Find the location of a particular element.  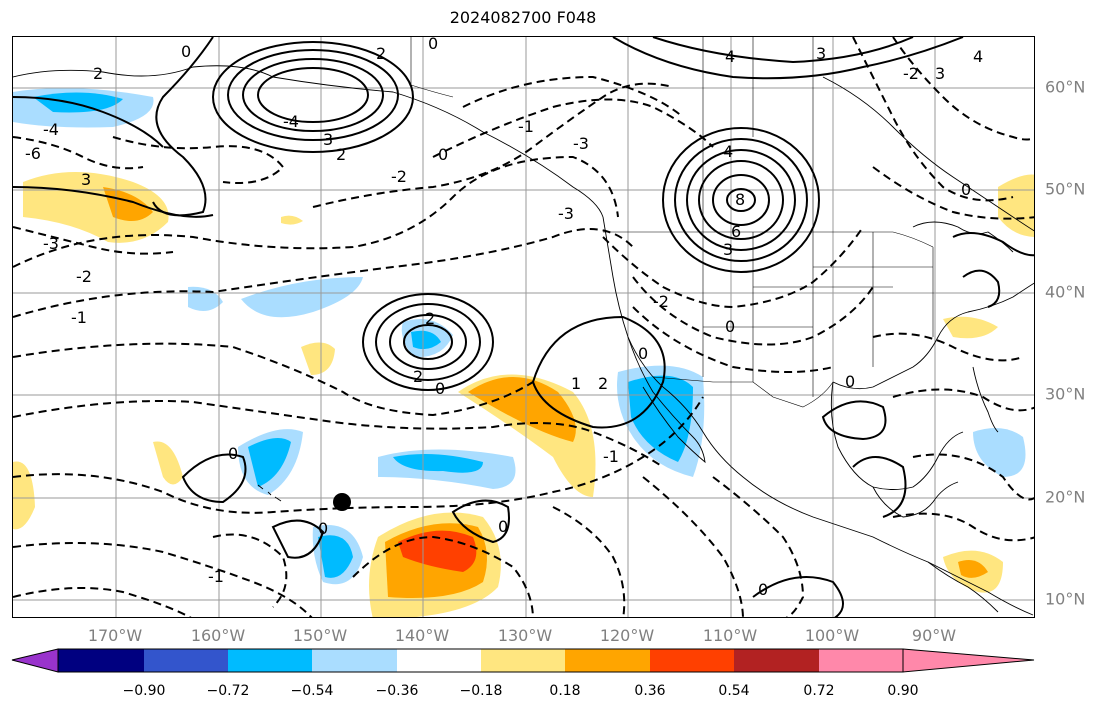

shade-pos-mid is located at coordinates (522, 409).